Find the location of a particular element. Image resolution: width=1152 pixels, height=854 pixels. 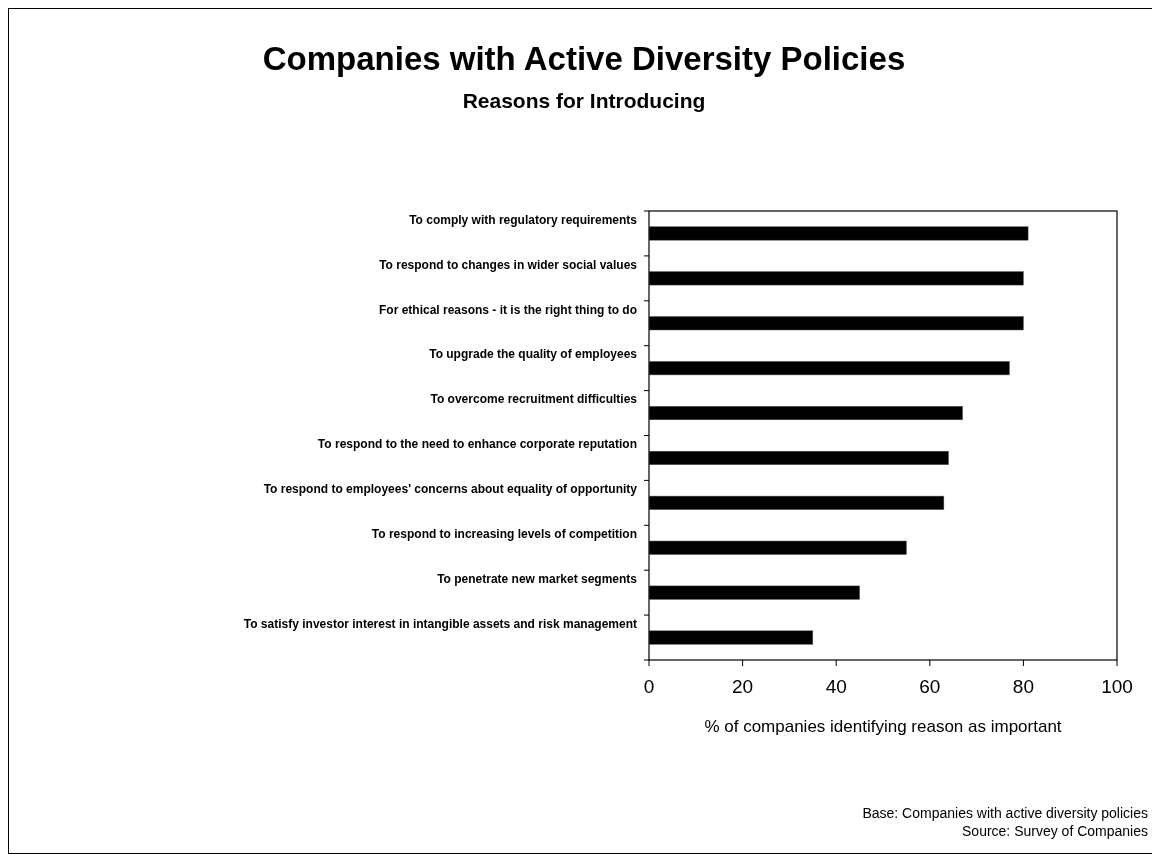

chart-title: Companies with Active Diversity Policies is located at coordinates (584, 58).